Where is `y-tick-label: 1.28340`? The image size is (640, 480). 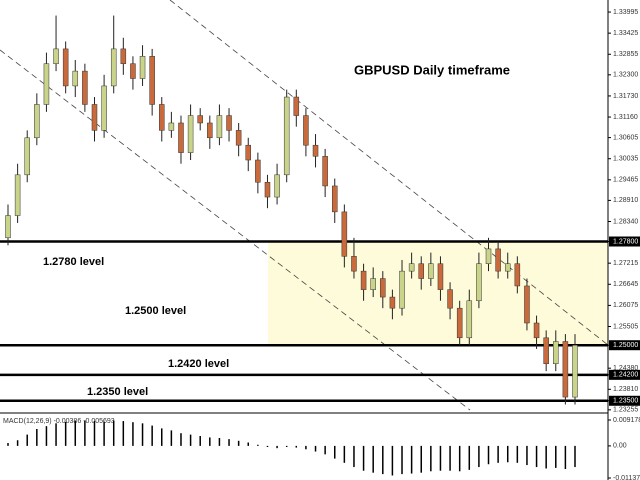
y-tick-label: 1.28340 is located at coordinates (625, 221).